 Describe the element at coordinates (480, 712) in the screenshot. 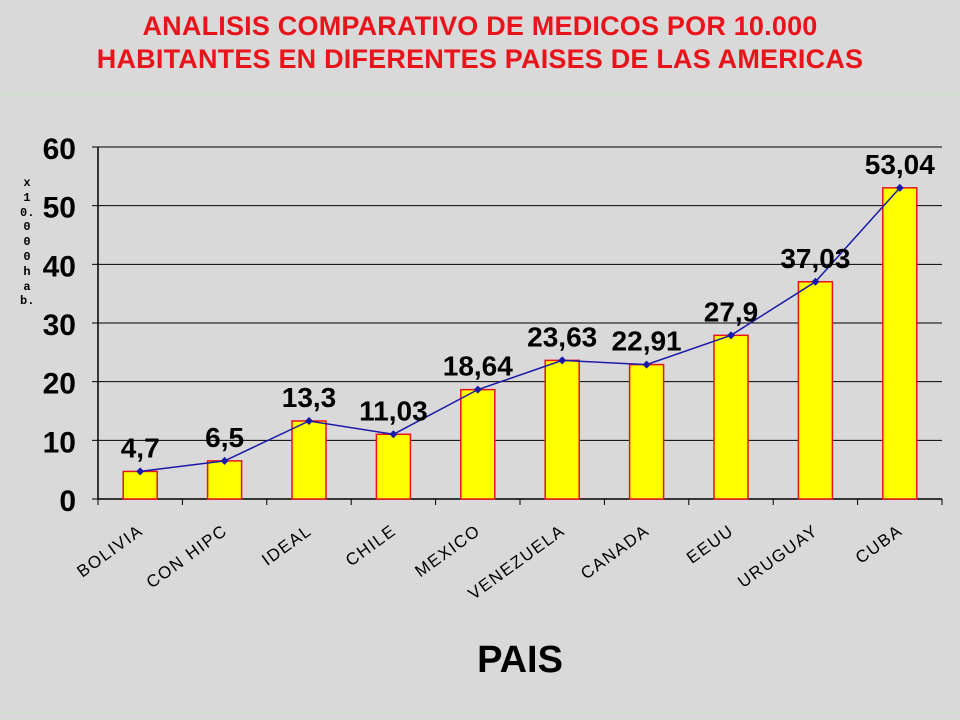

I see `bottom-divider` at that location.